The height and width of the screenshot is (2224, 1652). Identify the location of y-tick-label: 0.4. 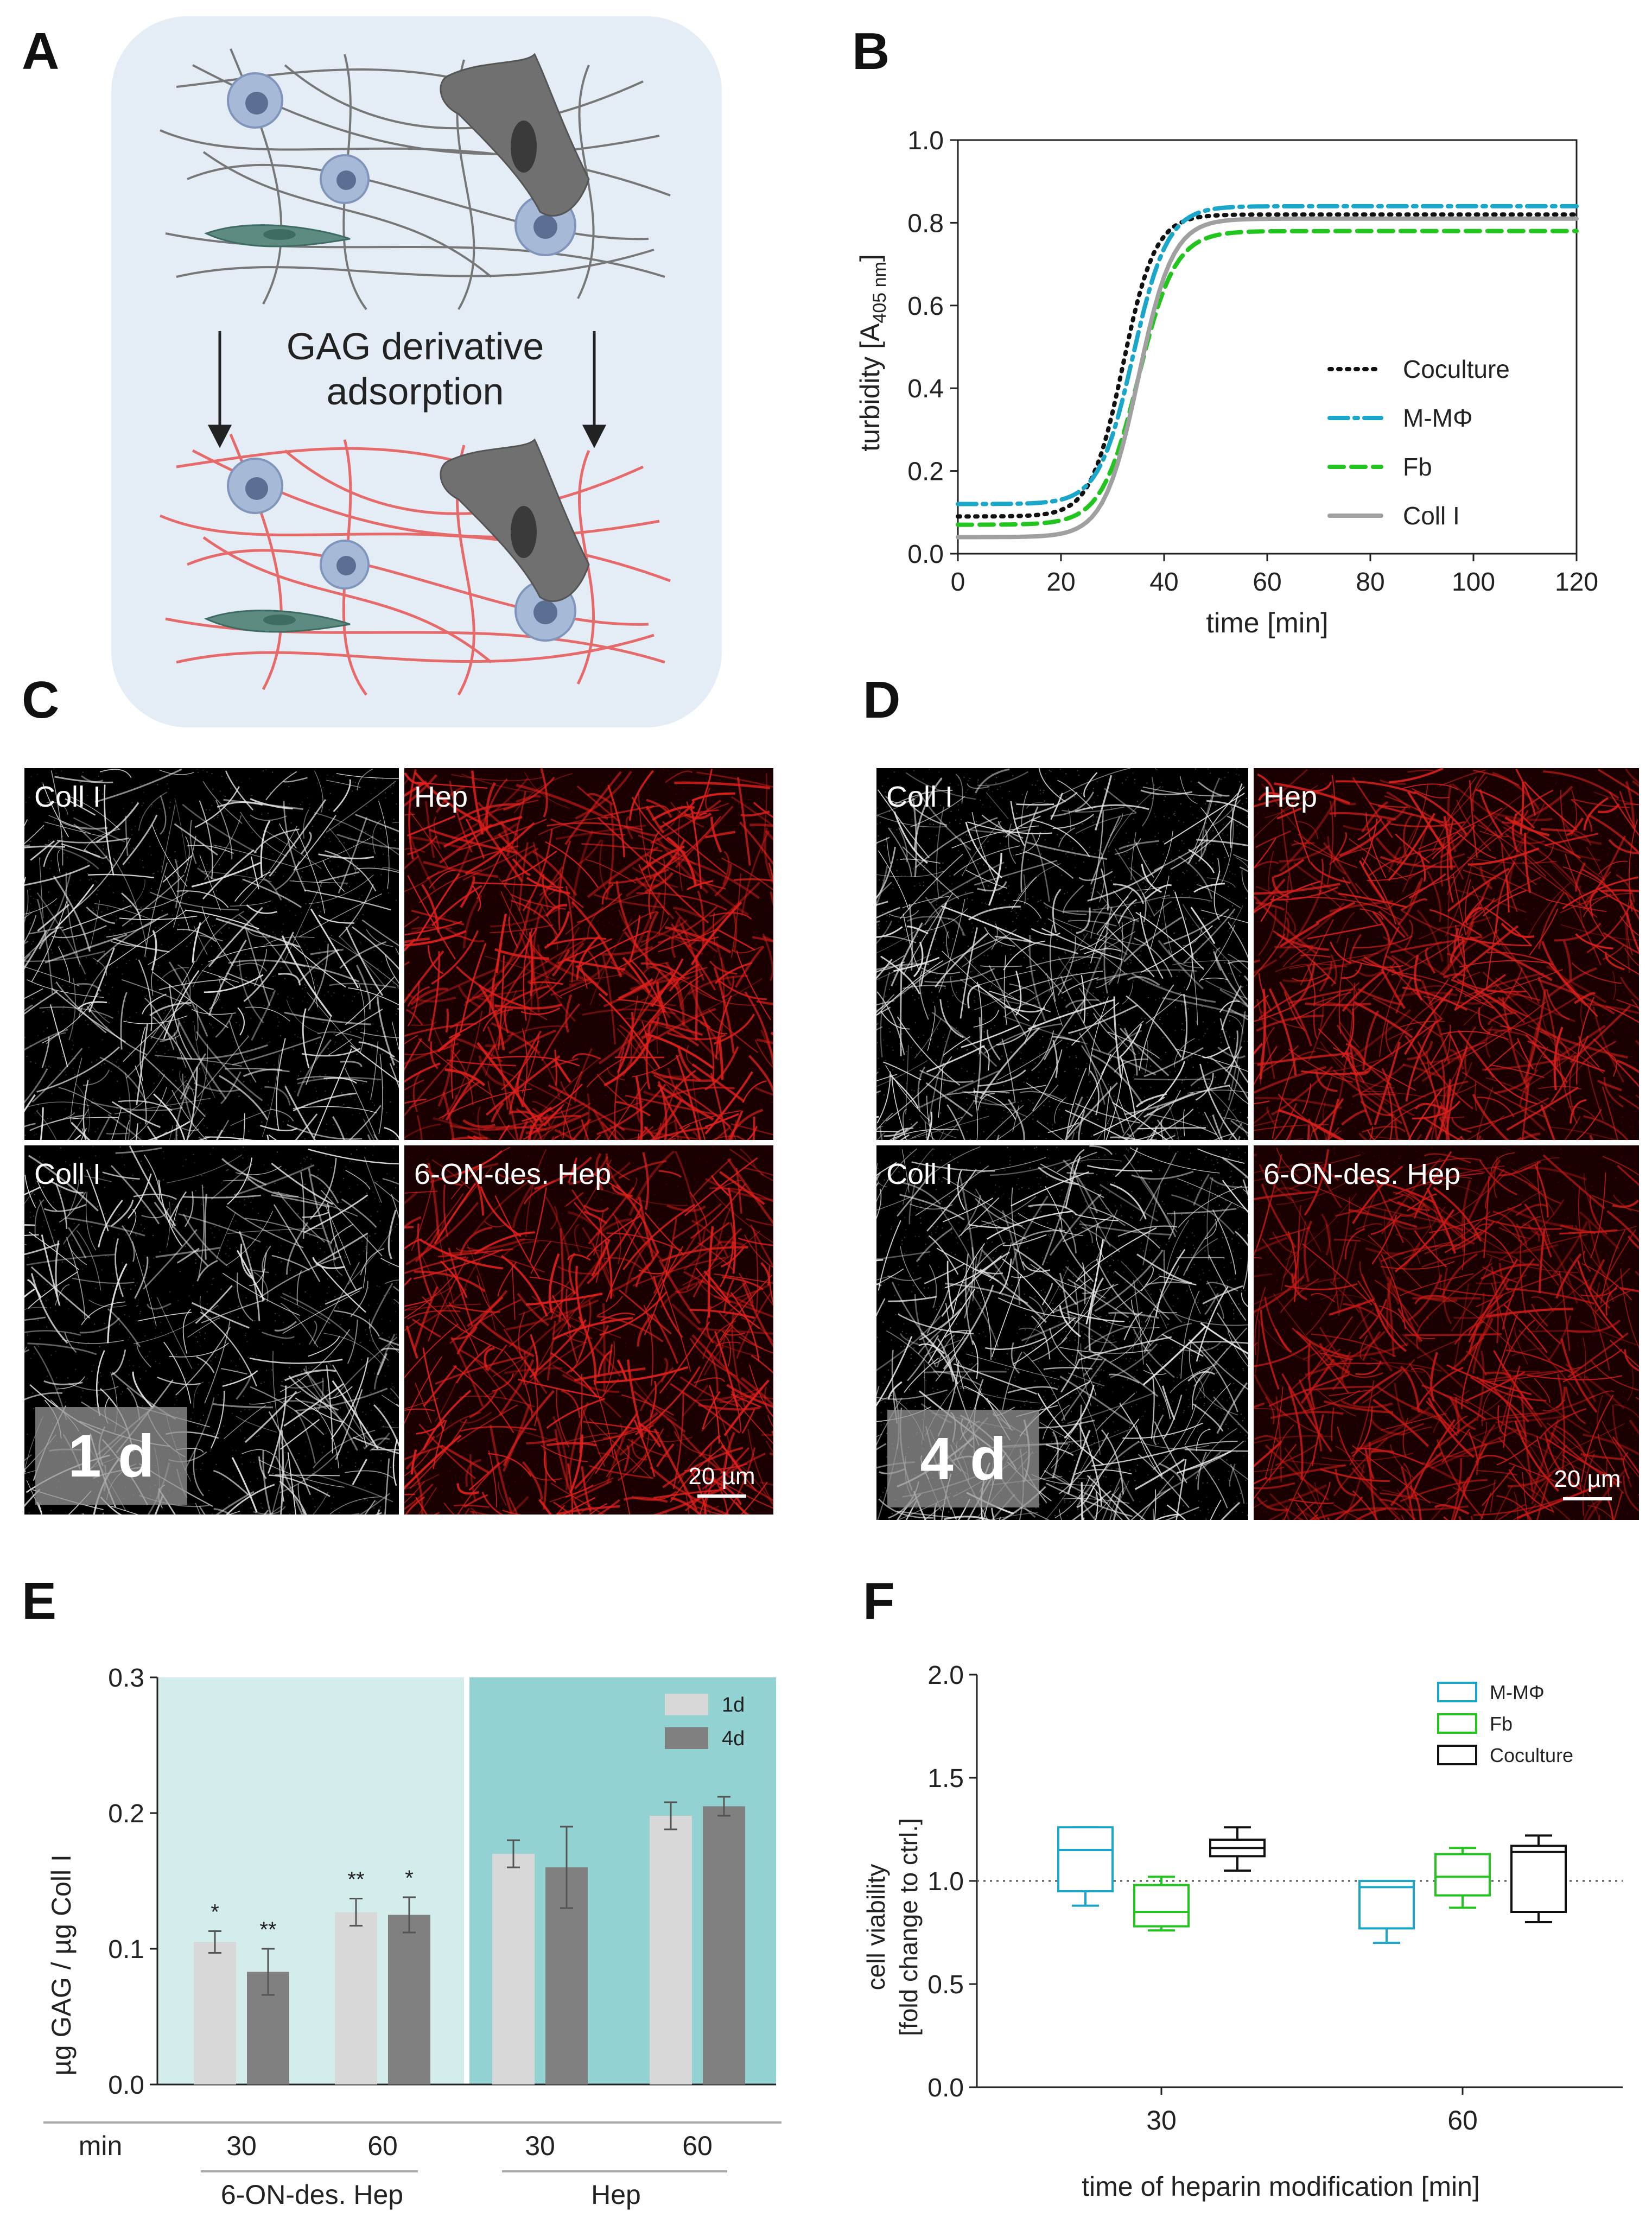
(925, 389).